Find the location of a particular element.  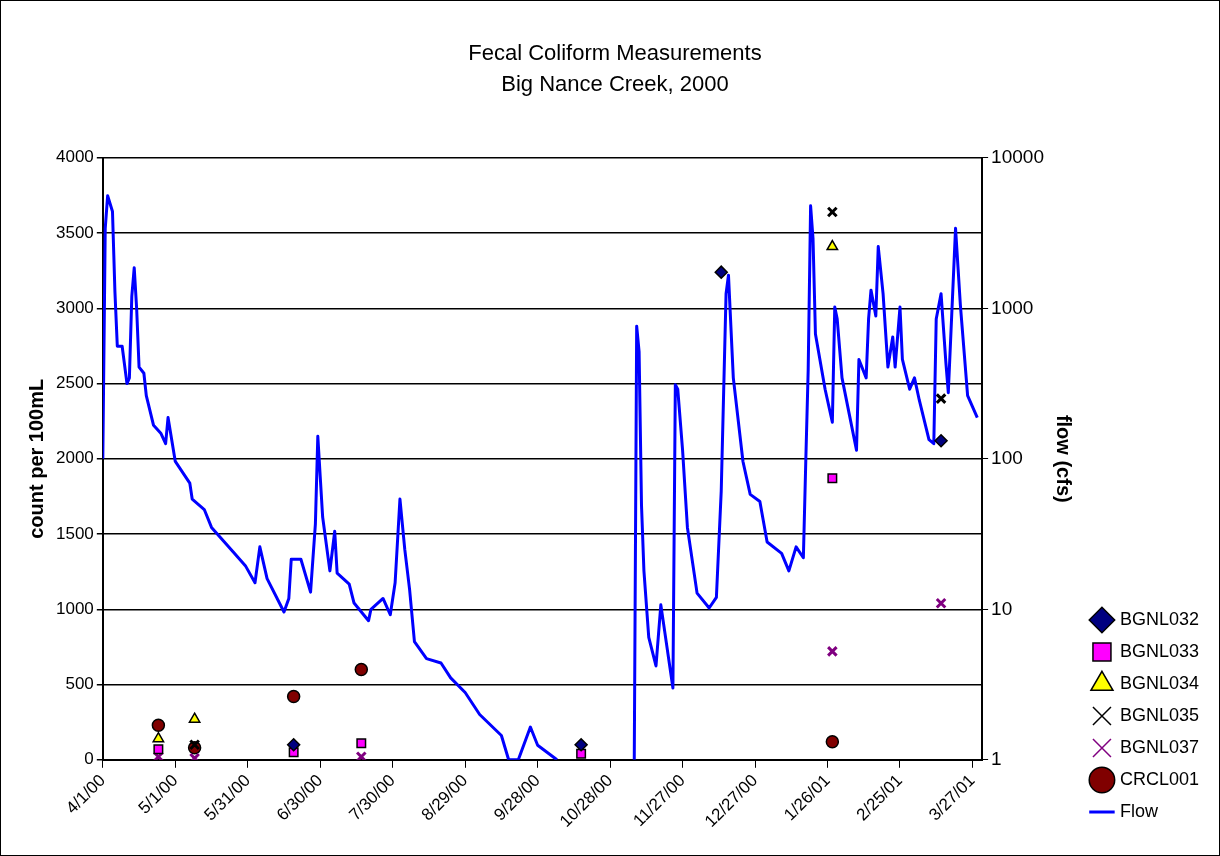

legend-label: Flow is located at coordinates (1139, 810).